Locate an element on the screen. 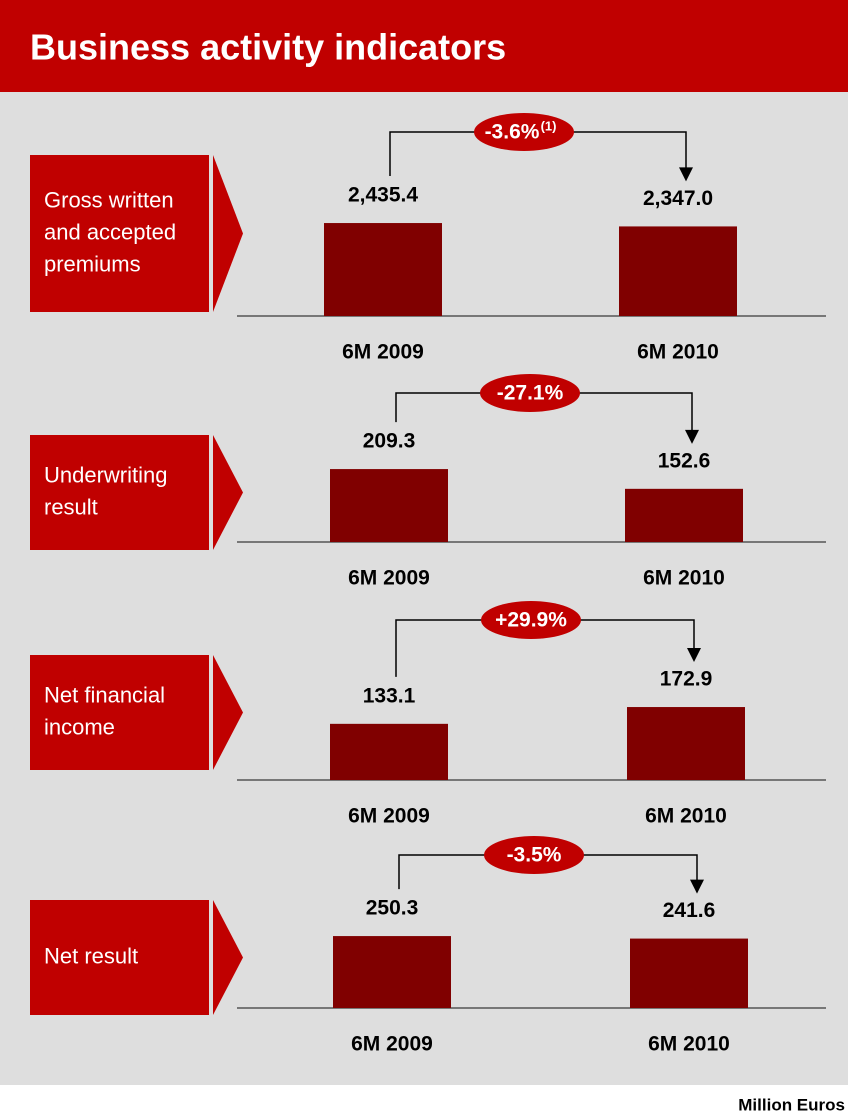 Image resolution: width=848 pixels, height=1117 pixels. change-label: -3.5% is located at coordinates (534, 855).